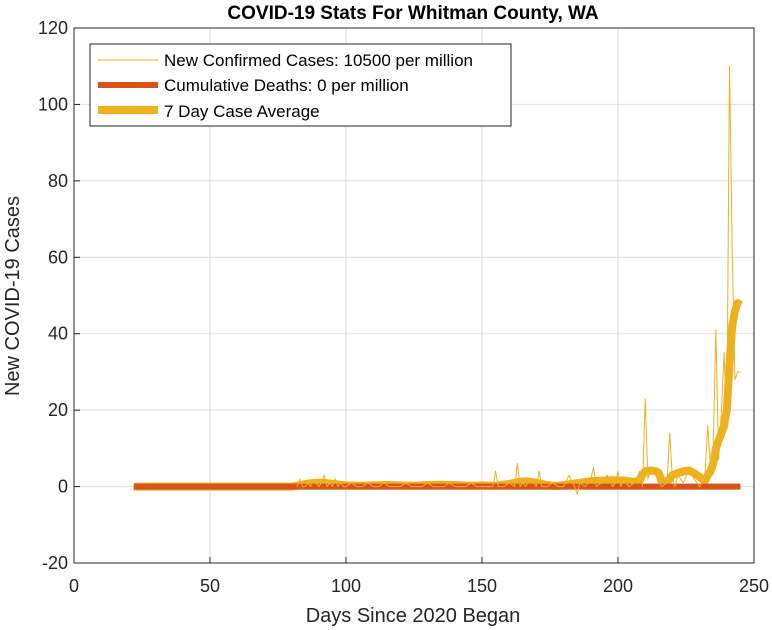 This screenshot has width=772, height=630. What do you see at coordinates (58, 410) in the screenshot?
I see `y-tick-label: 20` at bounding box center [58, 410].